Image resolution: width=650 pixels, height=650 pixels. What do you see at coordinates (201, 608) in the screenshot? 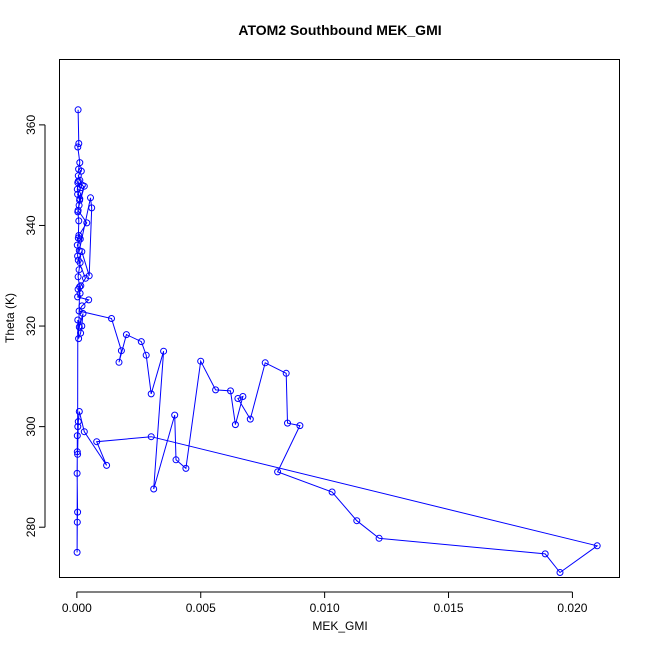
I see `x-tick-label: 0.005` at bounding box center [201, 608].